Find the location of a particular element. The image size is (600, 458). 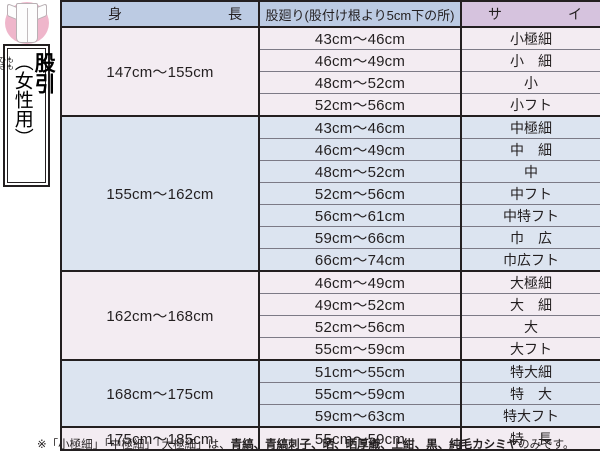

table-row: 52cm〜56cm 小フト is located at coordinates (330, 105).